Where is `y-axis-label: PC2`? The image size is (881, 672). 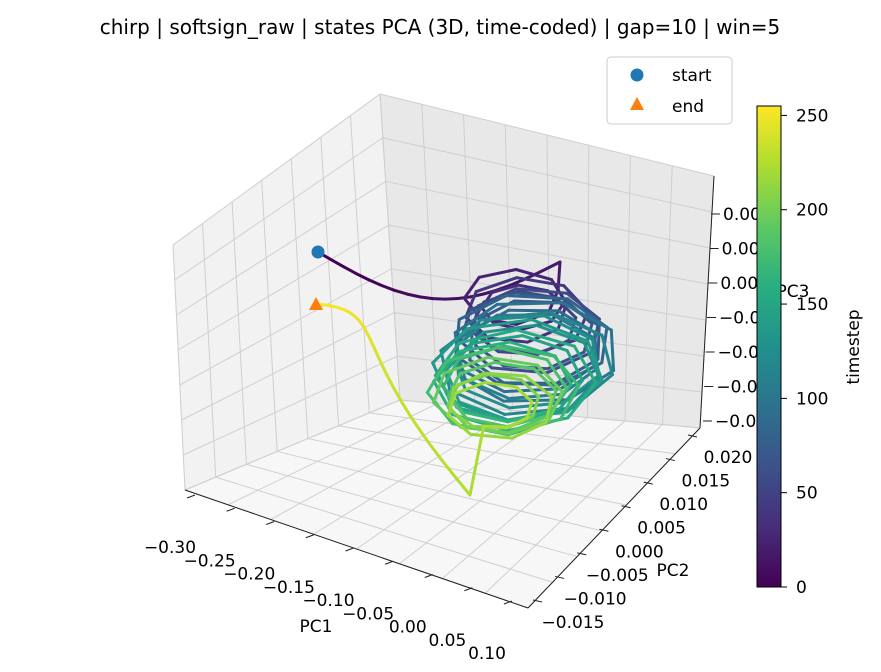
y-axis-label: PC2 is located at coordinates (673, 571).